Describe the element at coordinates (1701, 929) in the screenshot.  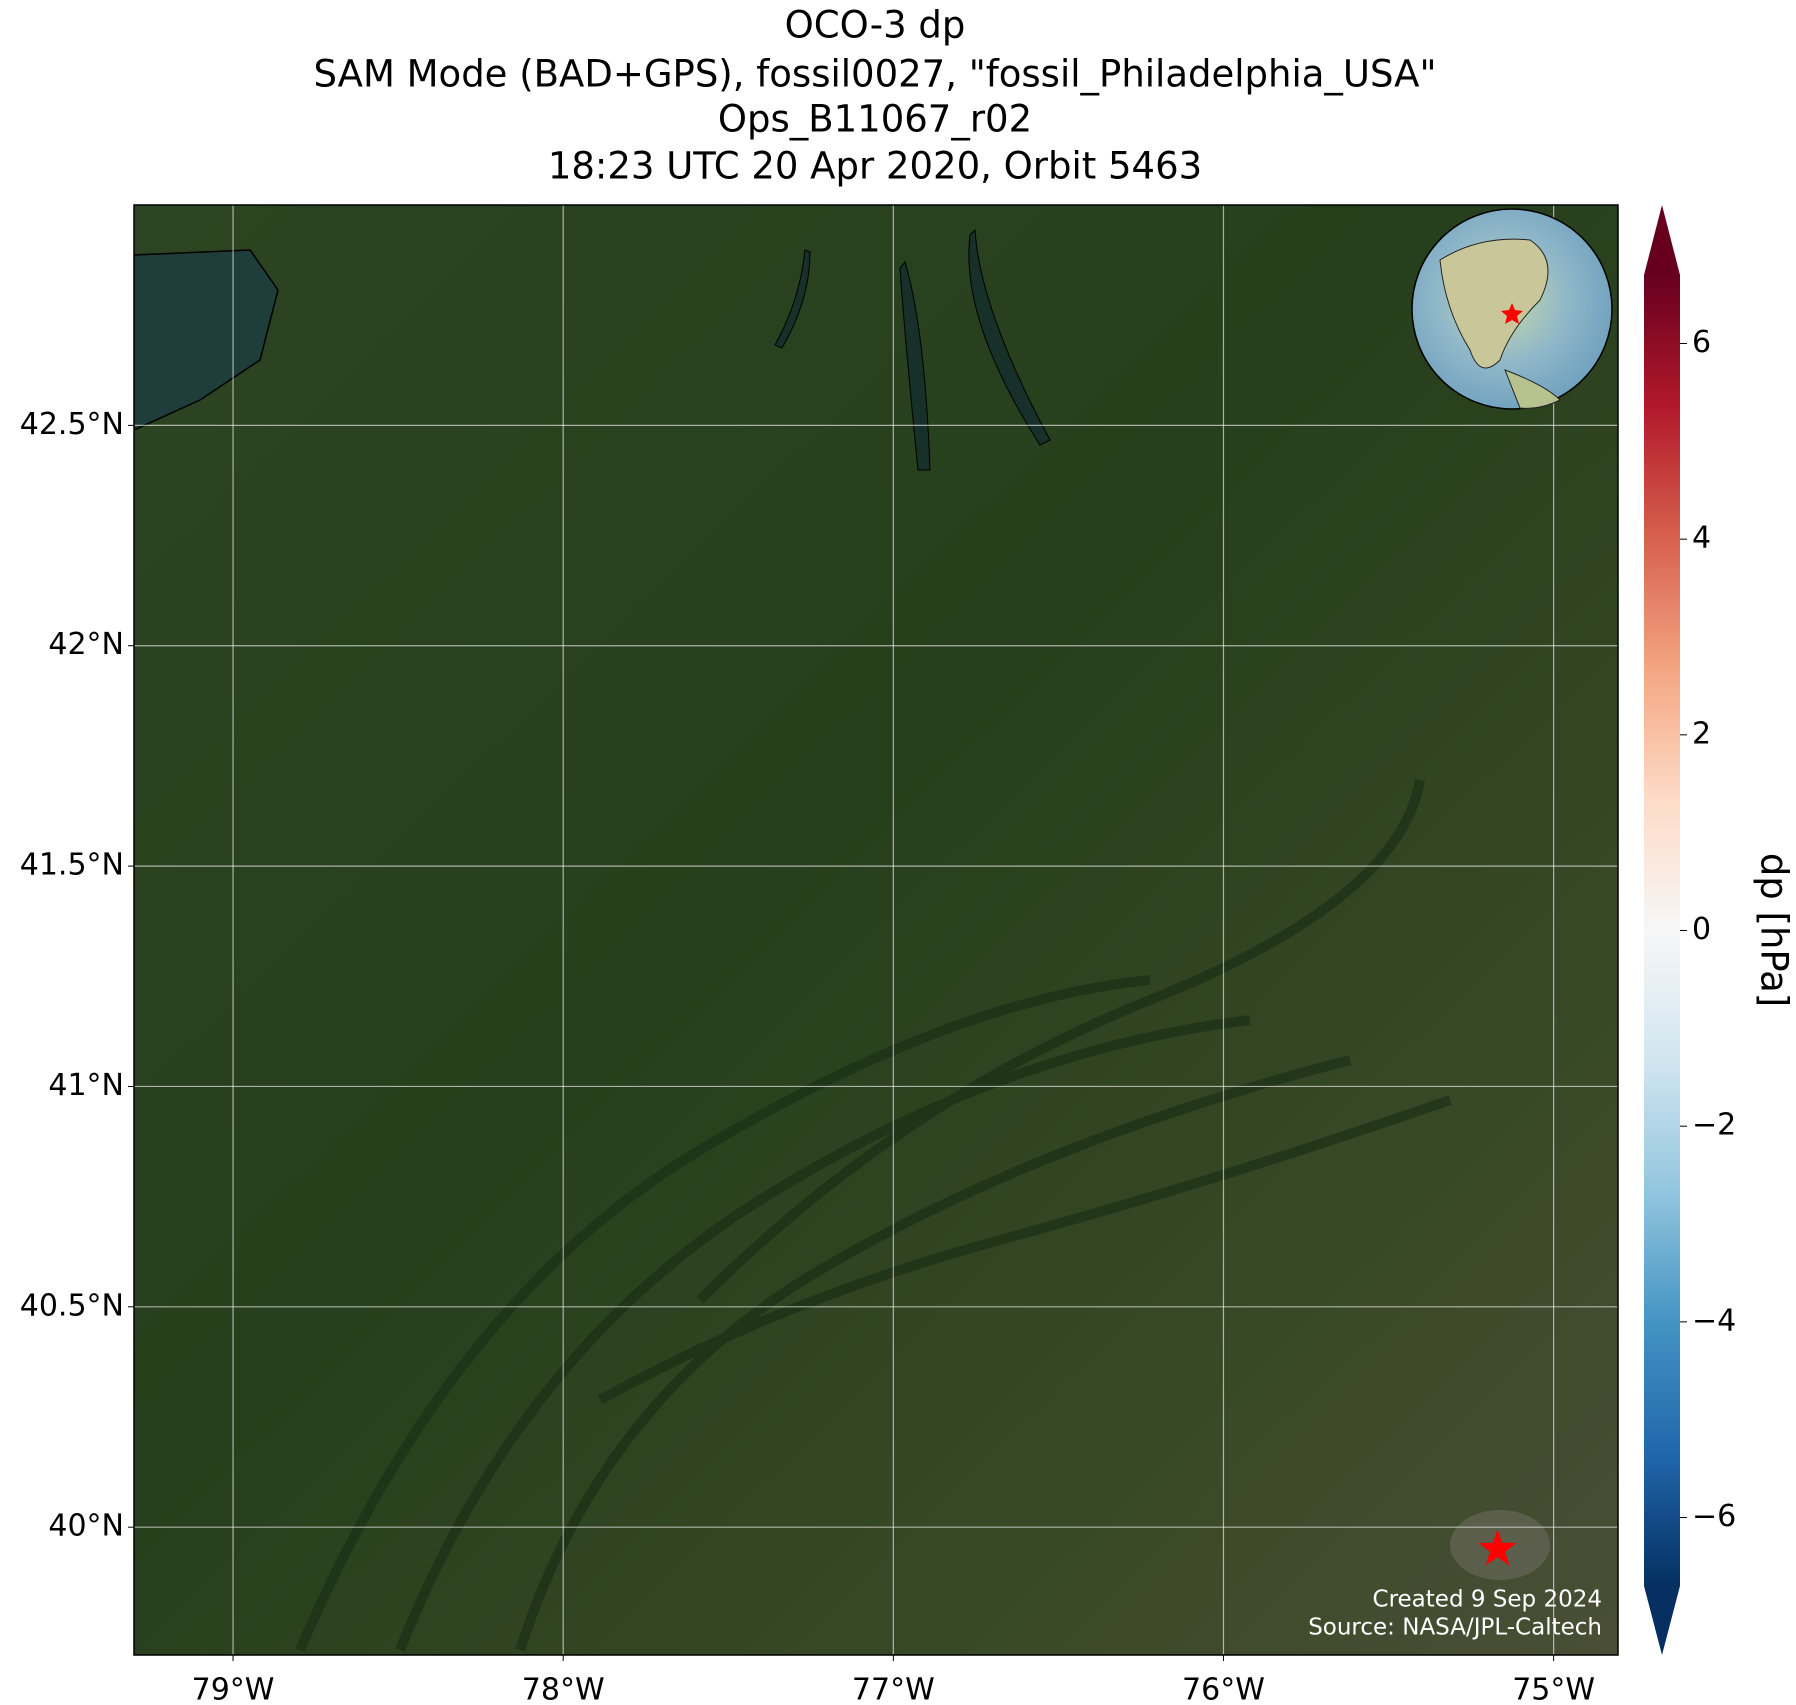
I see `colorbar-tick-label: 0` at that location.